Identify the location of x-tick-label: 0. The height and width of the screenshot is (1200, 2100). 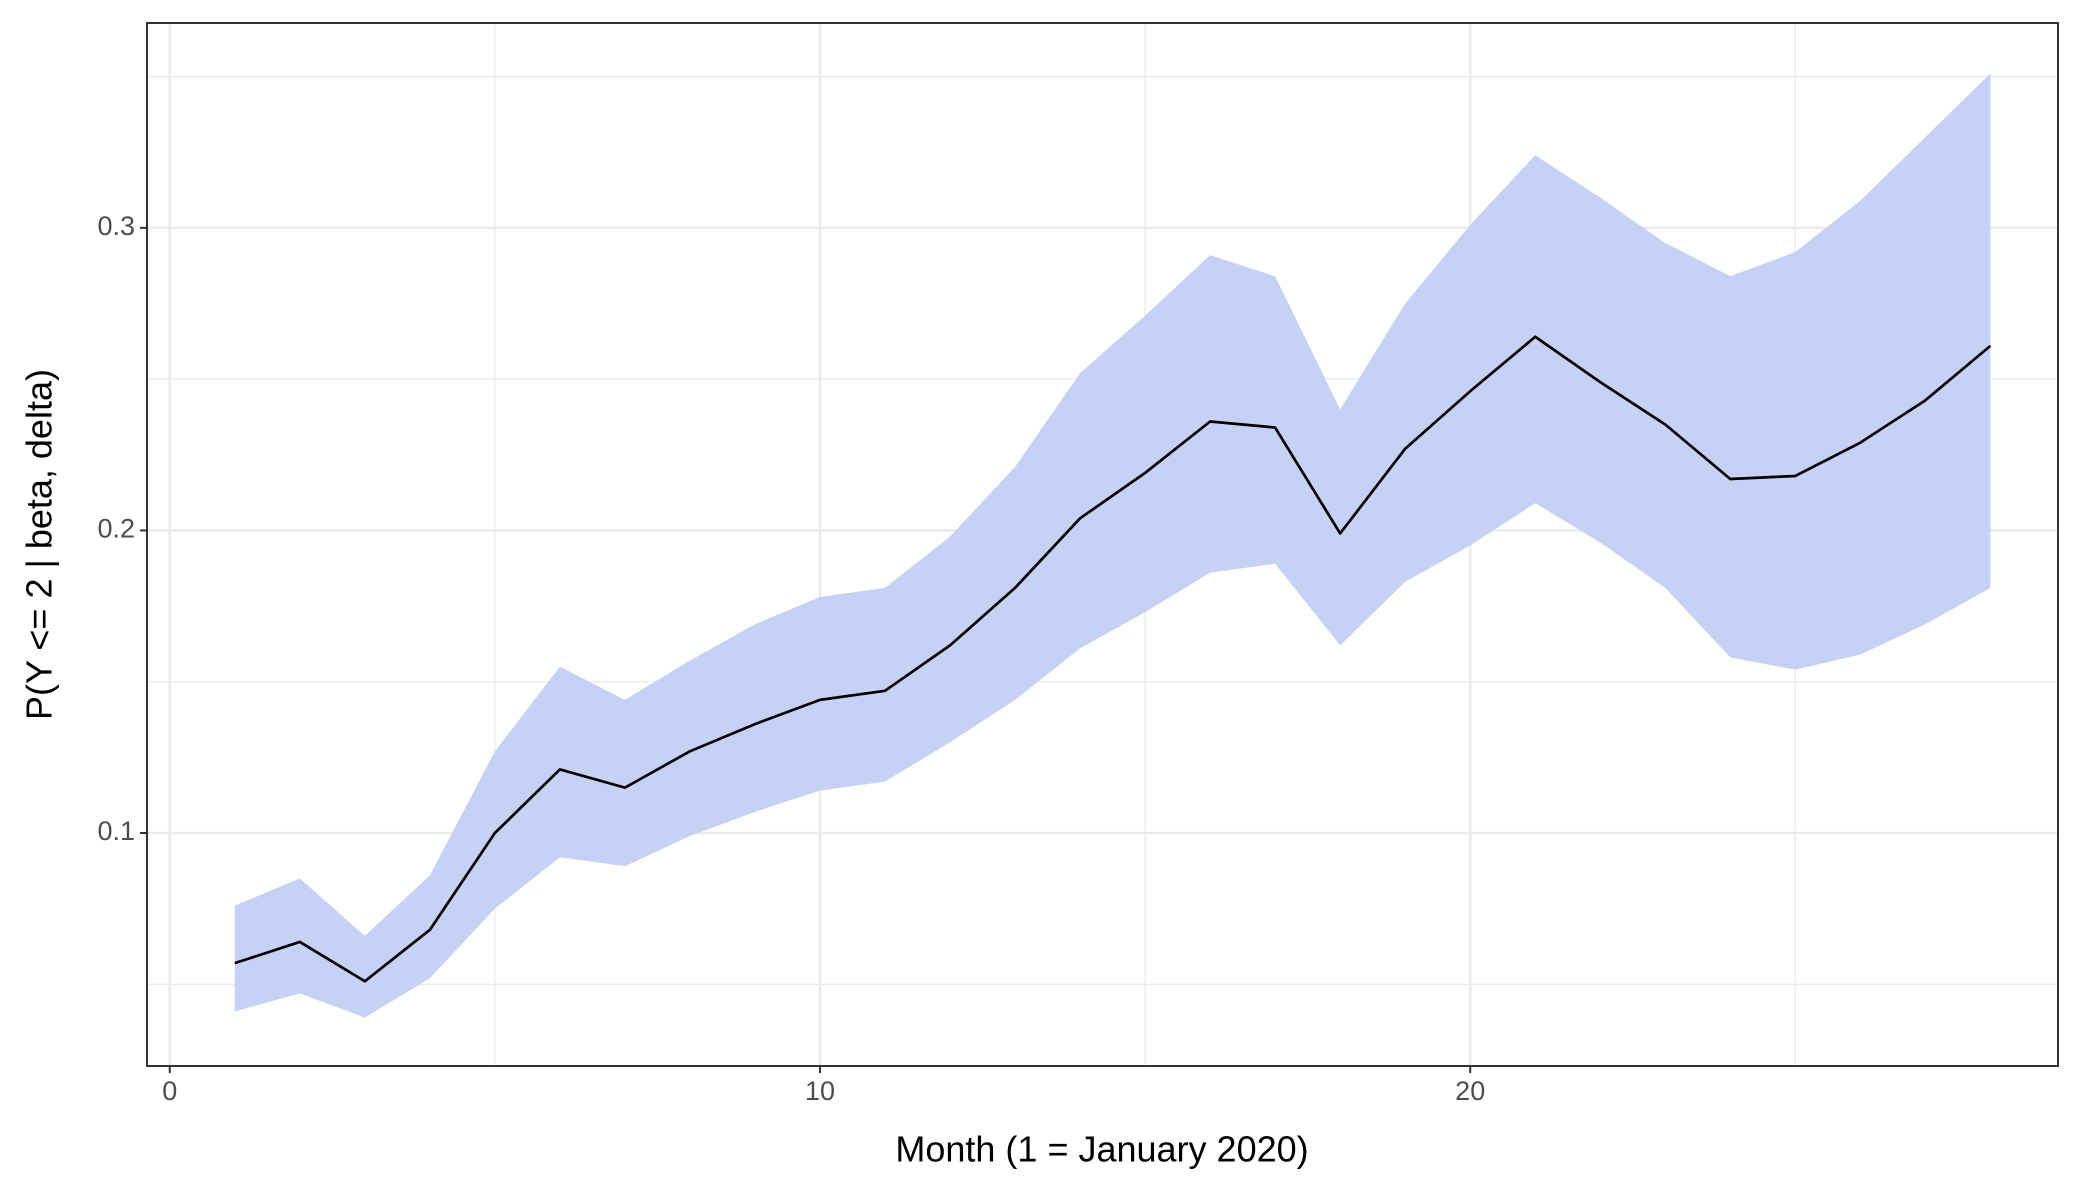
(169, 1091).